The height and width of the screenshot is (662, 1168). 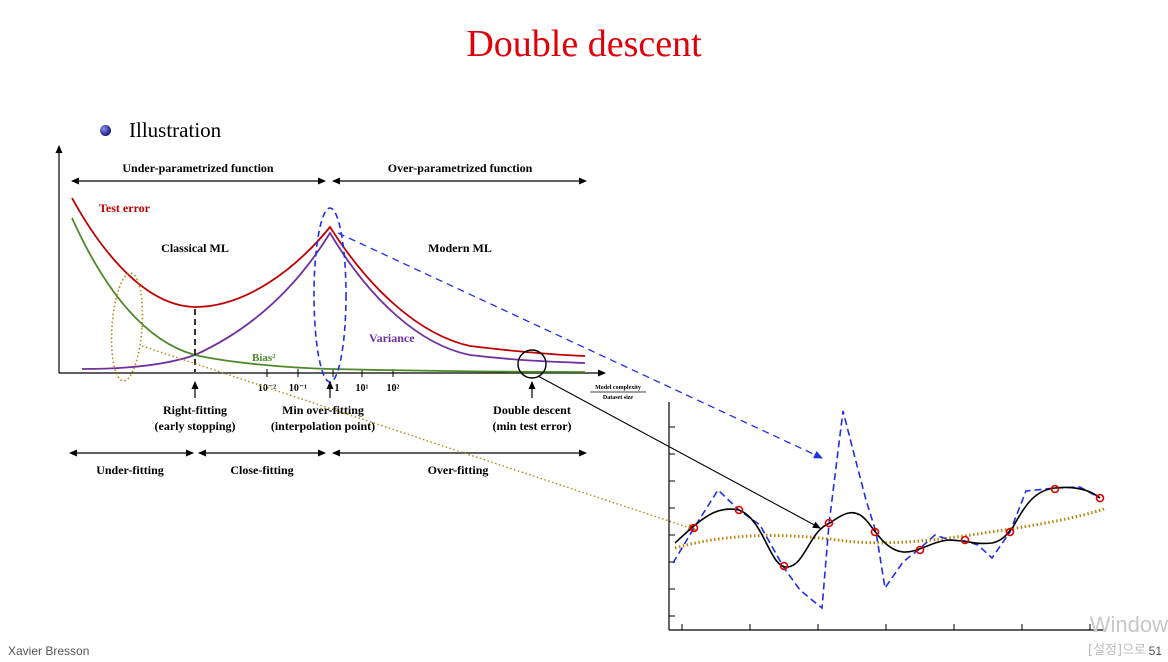 I want to click on underfit-dotted-ellipse, so click(x=127, y=327).